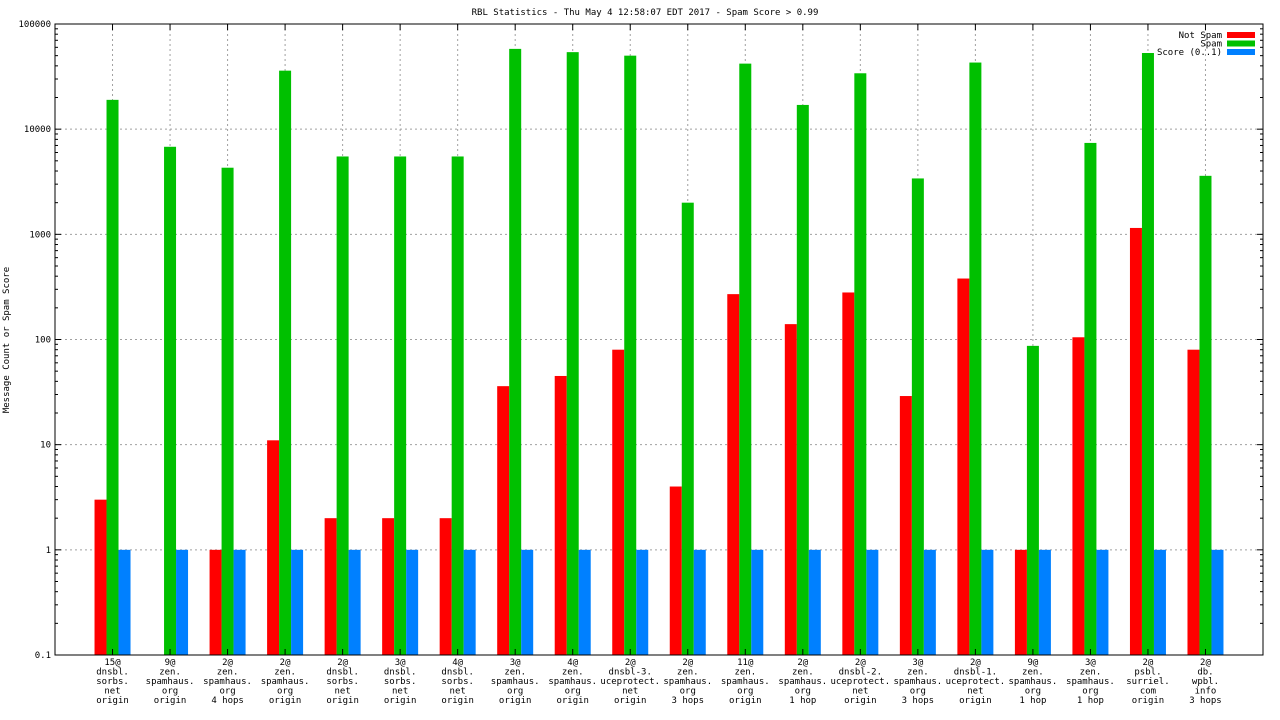 This screenshot has height=720, width=1280. I want to click on x-tick-label: 3@ dnsbl. sorbs. net origin, so click(400, 682).